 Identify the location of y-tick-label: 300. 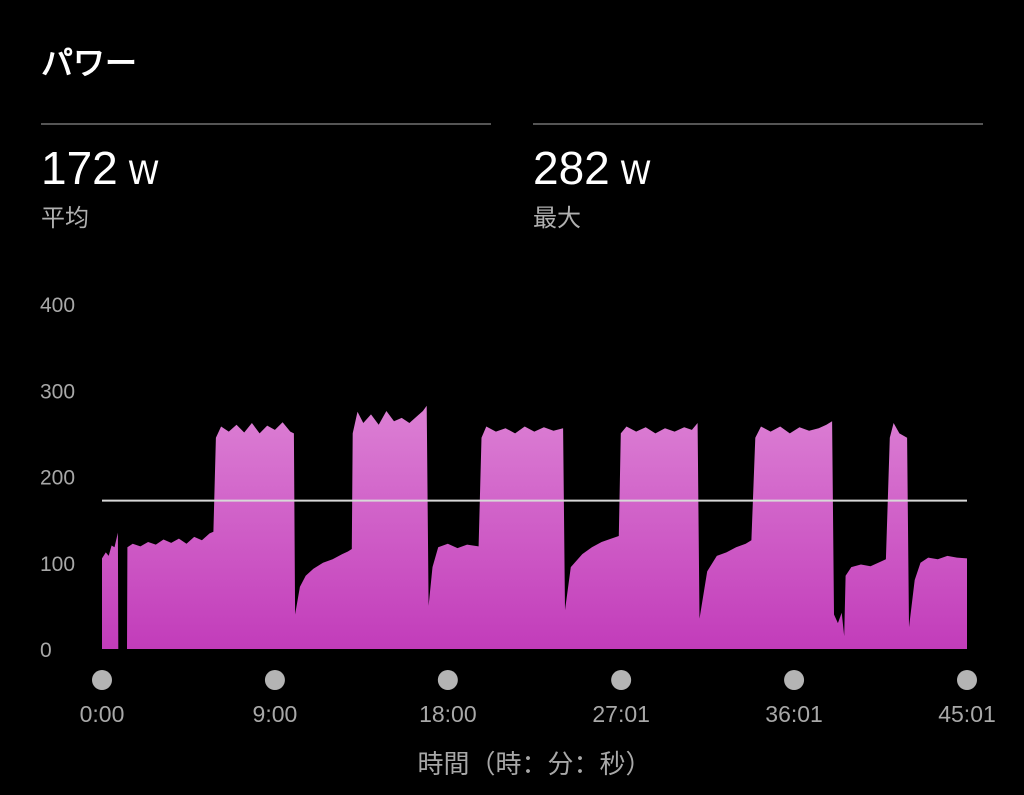
(57, 391).